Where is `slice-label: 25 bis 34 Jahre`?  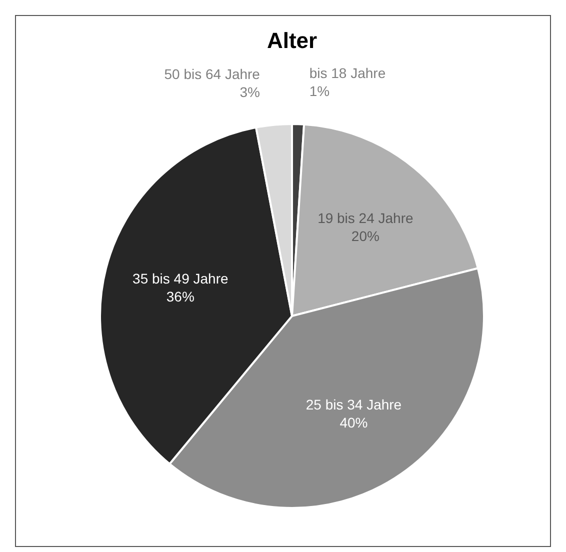
slice-label: 25 bis 34 Jahre is located at coordinates (354, 404).